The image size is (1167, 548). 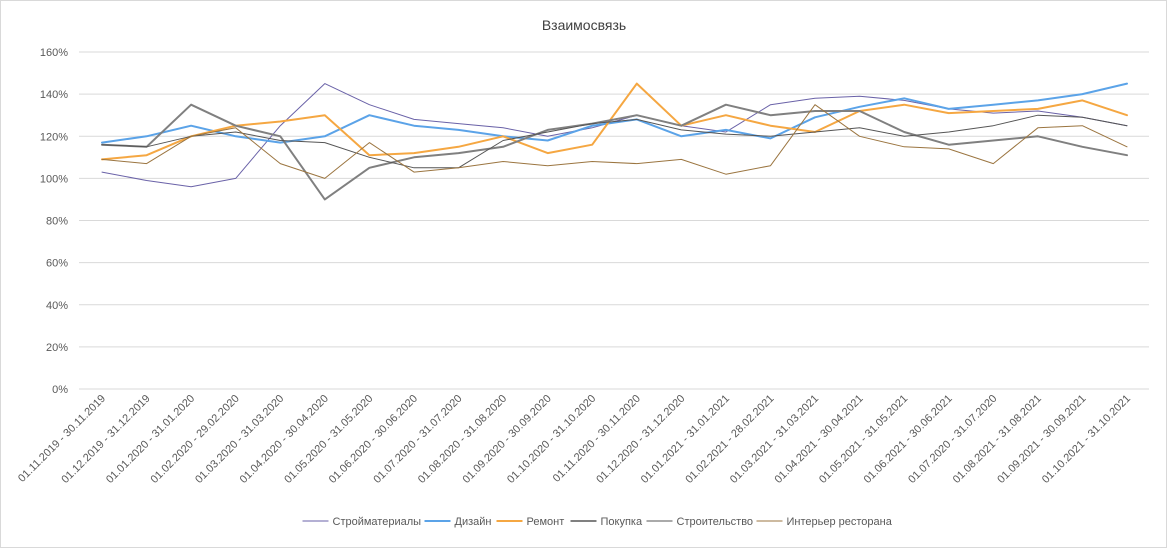 I want to click on legend-label: Интерьер ресторана, so click(x=840, y=522).